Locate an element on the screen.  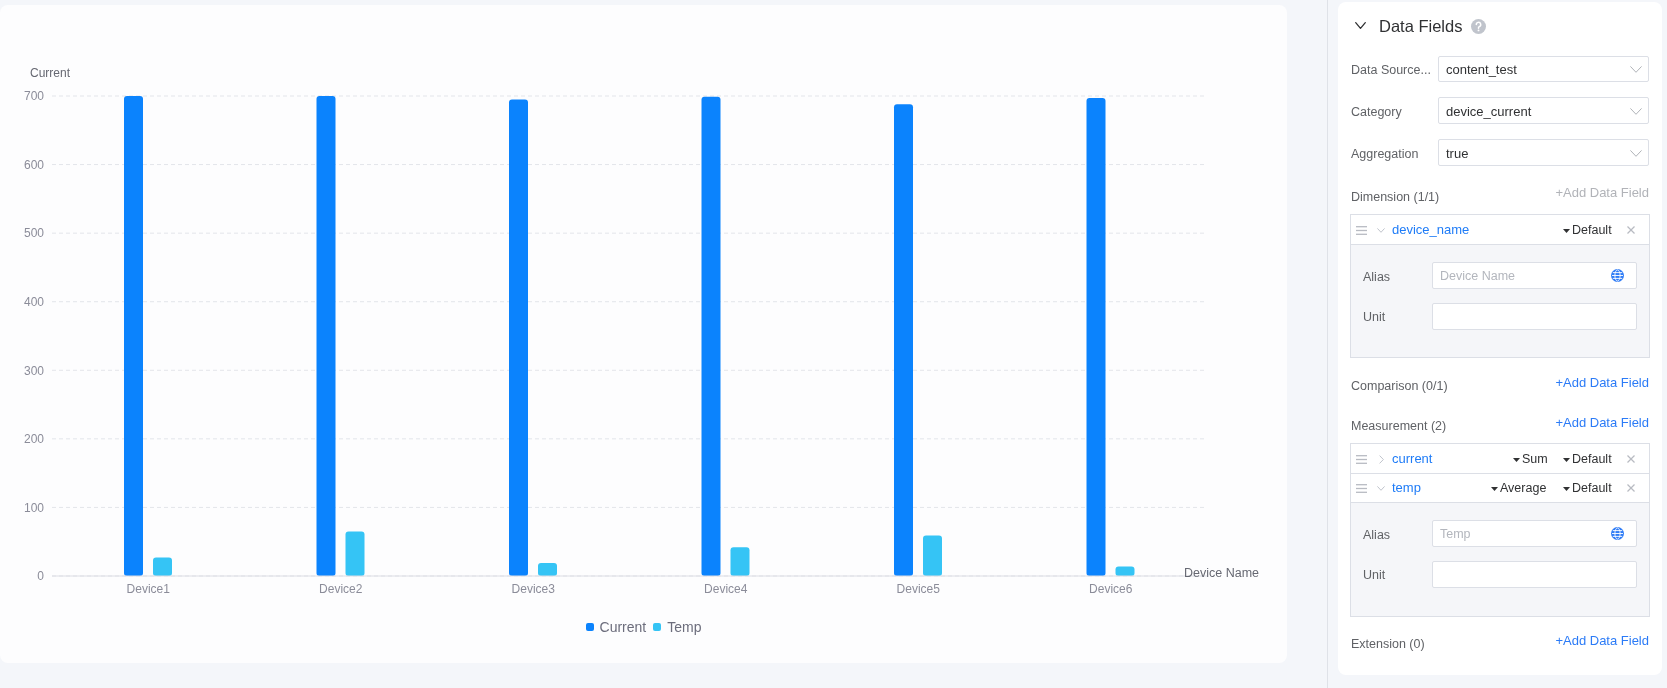
x-tick-label: Device6 is located at coordinates (1111, 588).